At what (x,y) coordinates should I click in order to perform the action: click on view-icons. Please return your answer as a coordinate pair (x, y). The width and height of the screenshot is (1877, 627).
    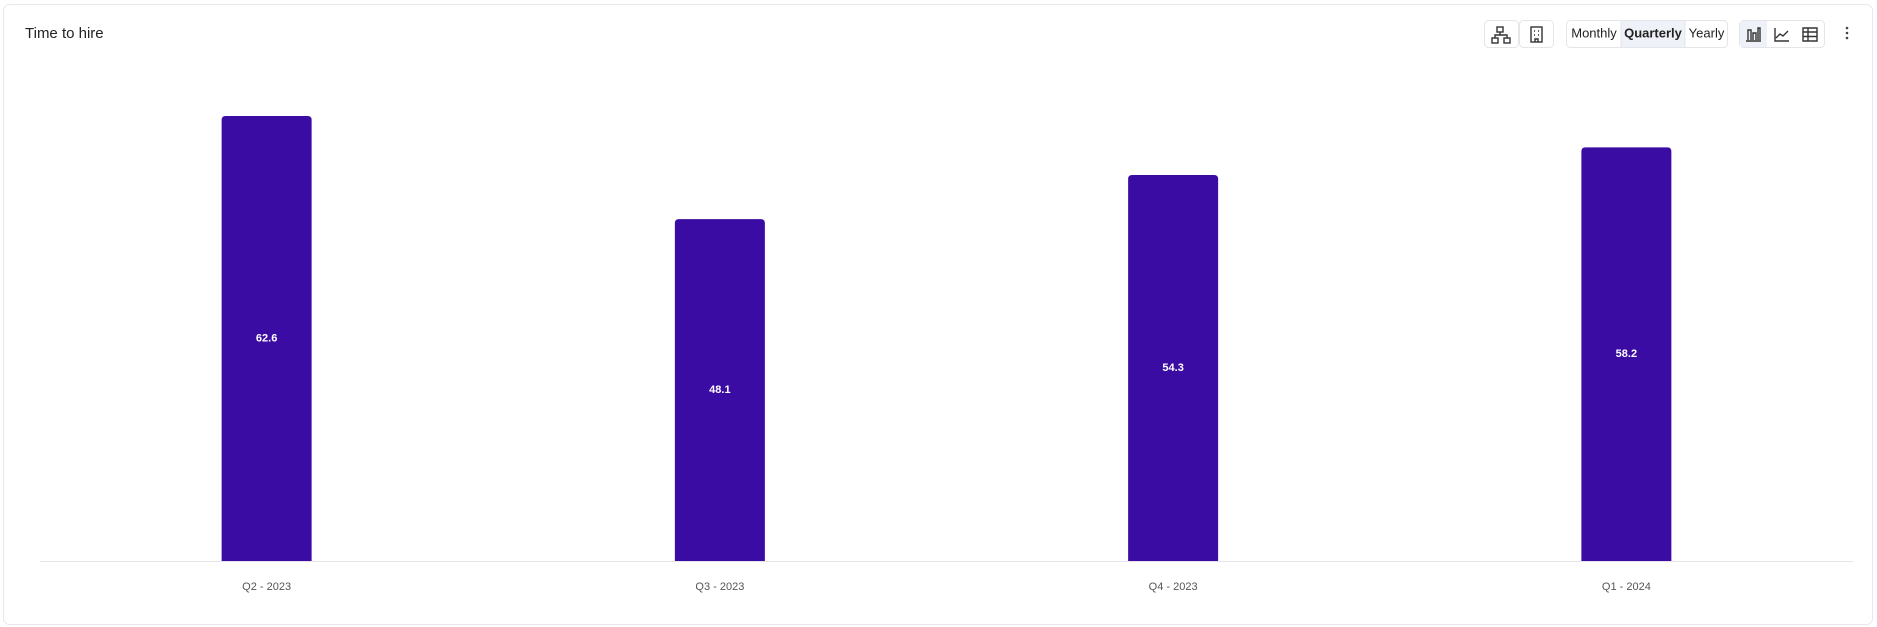
    Looking at the image, I should click on (1519, 34).